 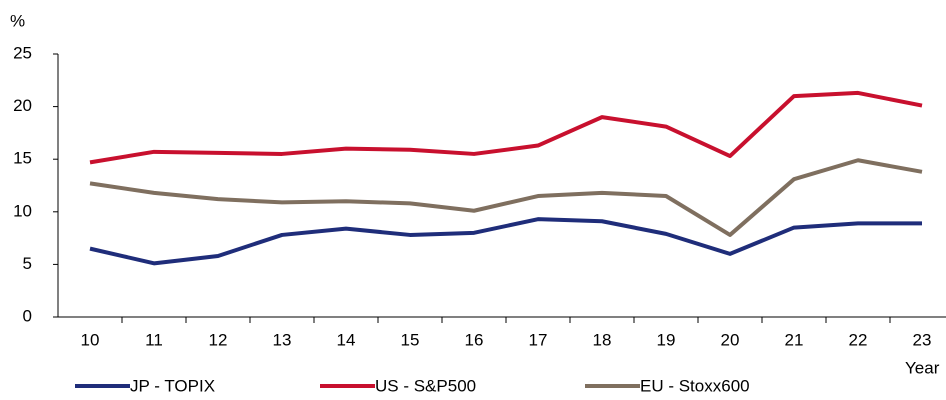 What do you see at coordinates (27, 263) in the screenshot?
I see `y-tick-label: 5` at bounding box center [27, 263].